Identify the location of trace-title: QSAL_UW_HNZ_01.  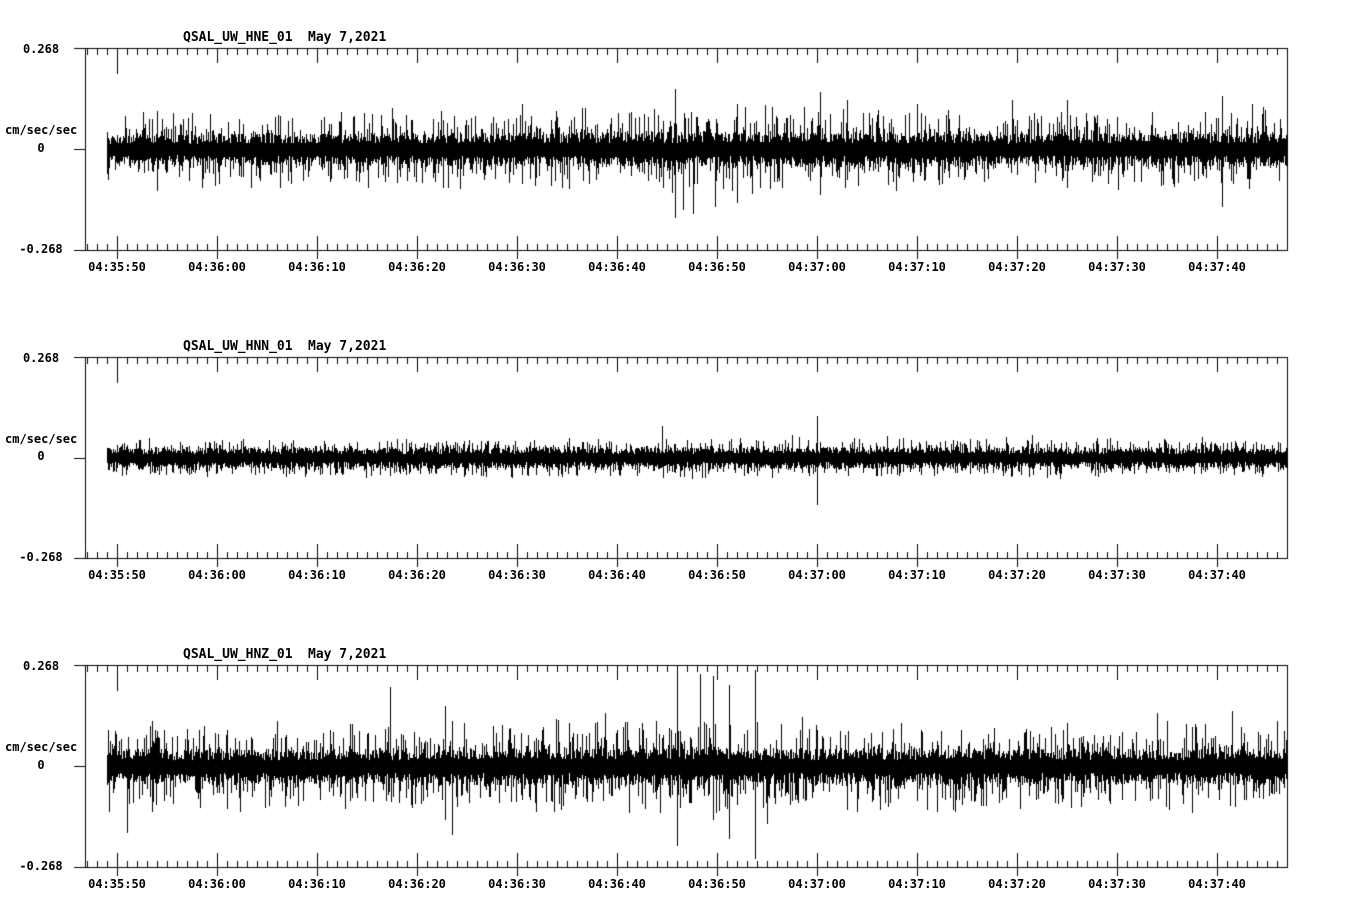
(238, 654).